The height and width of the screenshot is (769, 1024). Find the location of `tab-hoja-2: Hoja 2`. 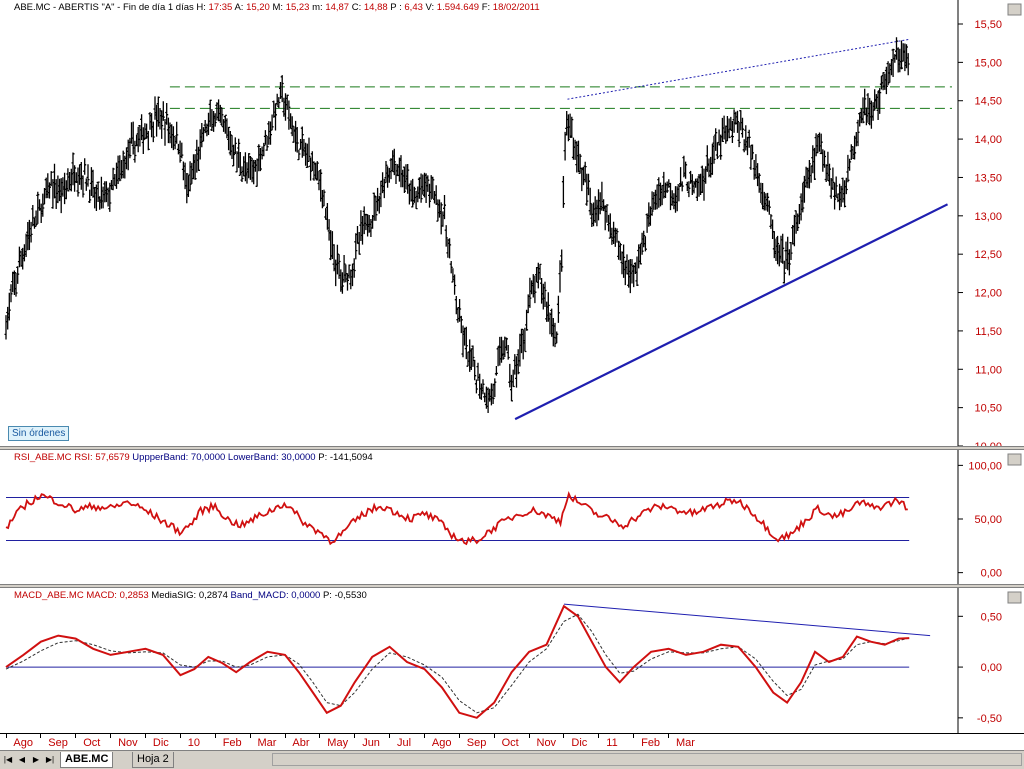

tab-hoja-2: Hoja 2 is located at coordinates (153, 760).